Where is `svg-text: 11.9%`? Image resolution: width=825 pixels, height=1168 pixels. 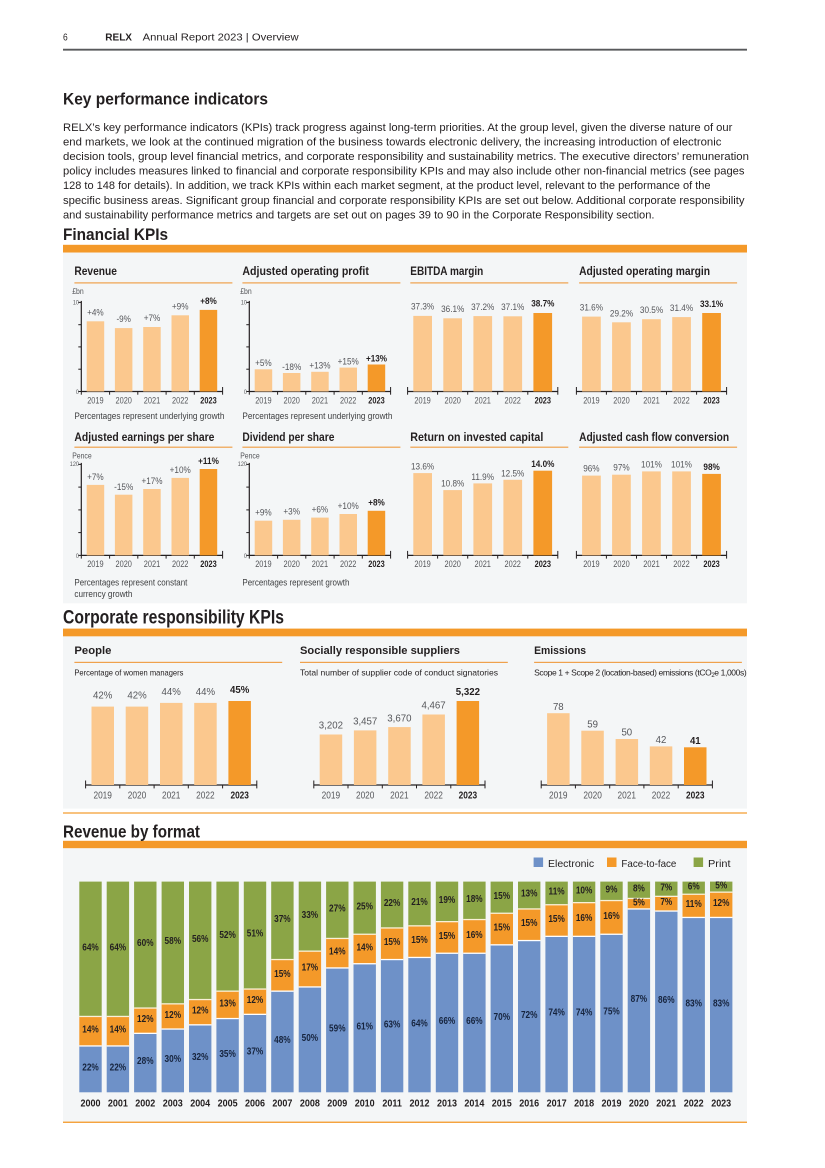 svg-text: 11.9% is located at coordinates (482, 477).